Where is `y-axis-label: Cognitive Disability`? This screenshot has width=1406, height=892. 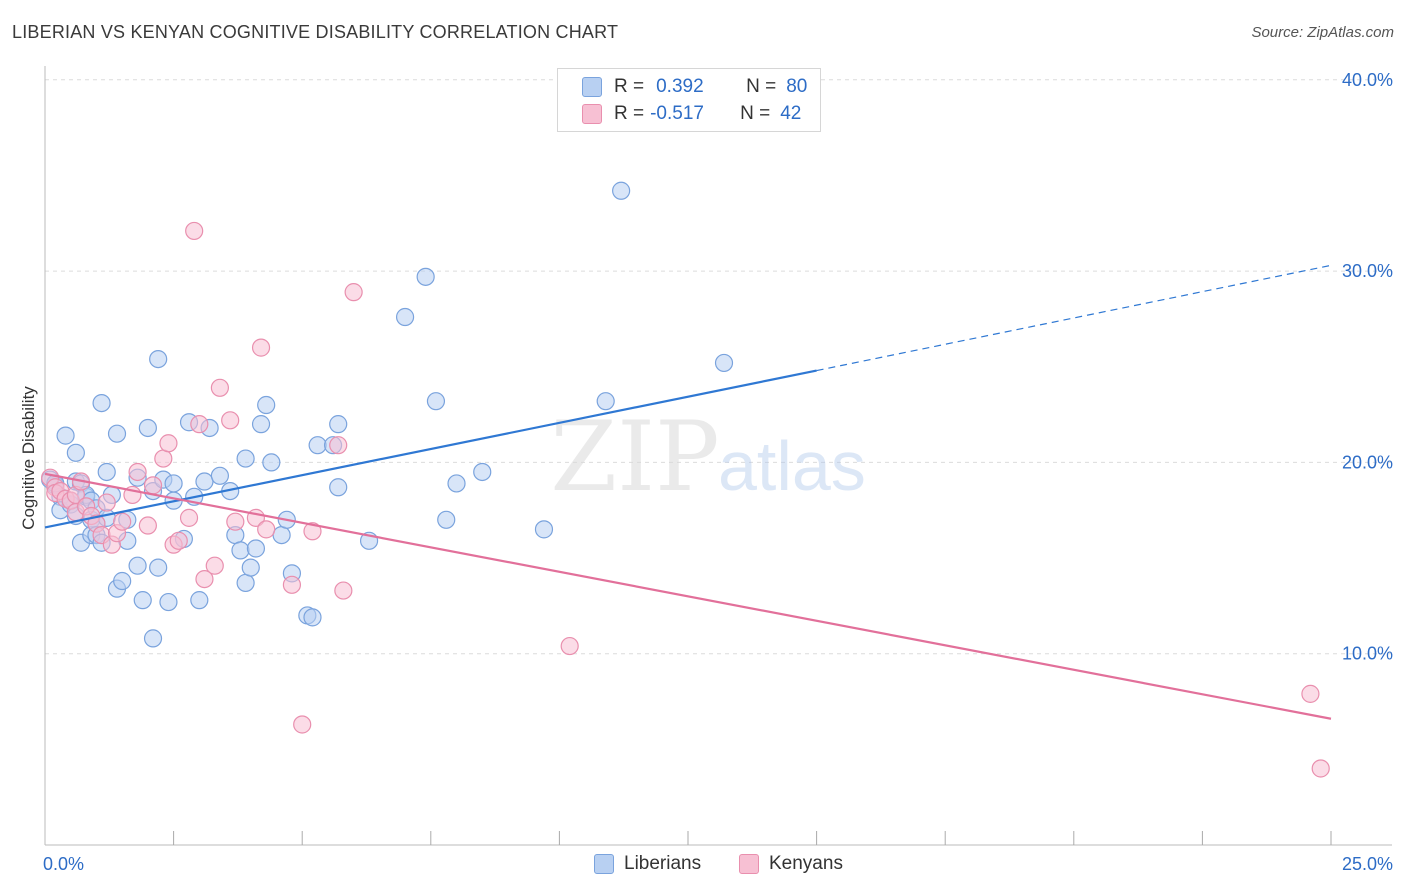
y-axis-label: Cognitive Disability is located at coordinates (28, 458).